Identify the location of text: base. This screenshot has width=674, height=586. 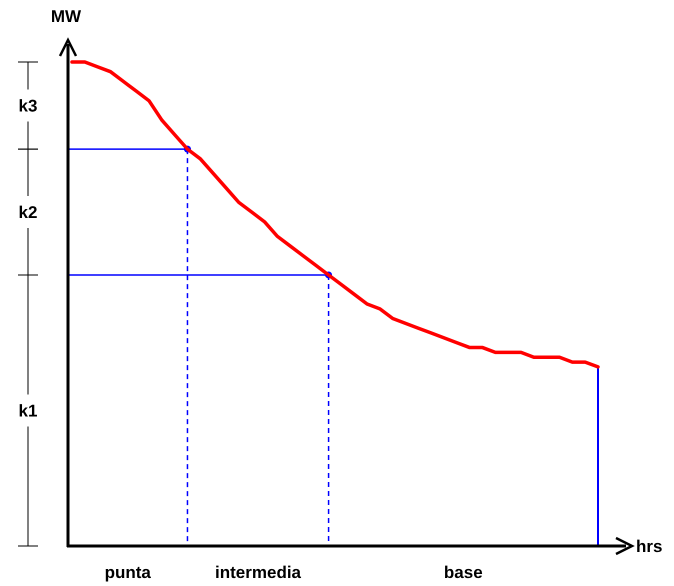
(463, 572).